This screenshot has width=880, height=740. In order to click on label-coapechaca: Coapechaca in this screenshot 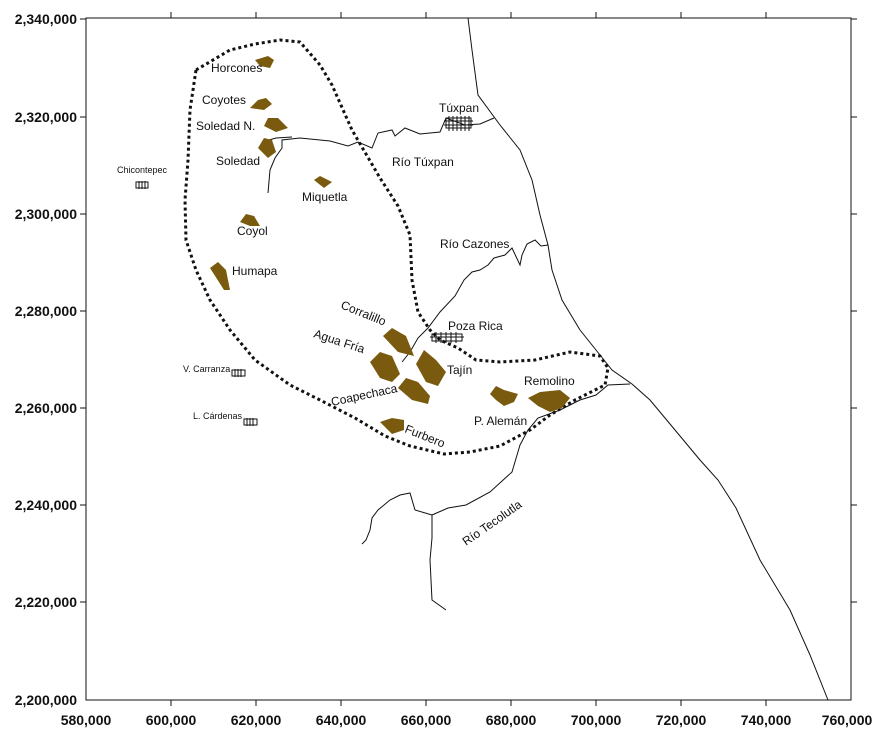, I will do `click(364, 395)`.